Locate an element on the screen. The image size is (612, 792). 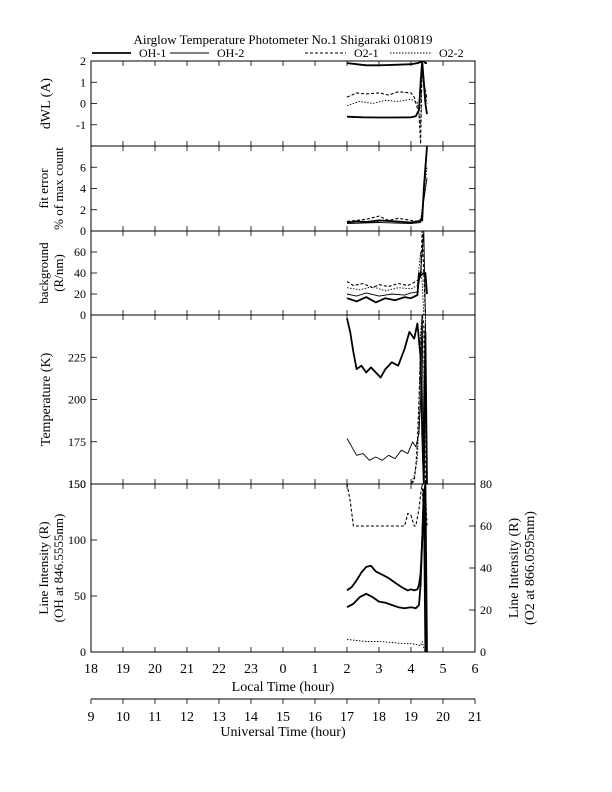
y-tick-label: 40 is located at coordinates (80, 273).